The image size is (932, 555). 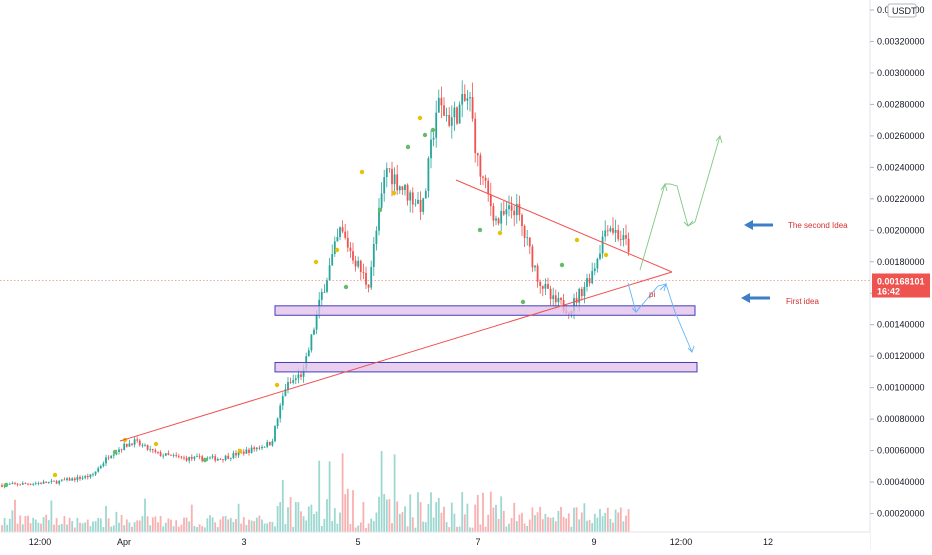 What do you see at coordinates (902, 10) in the screenshot?
I see `currency-badge` at bounding box center [902, 10].